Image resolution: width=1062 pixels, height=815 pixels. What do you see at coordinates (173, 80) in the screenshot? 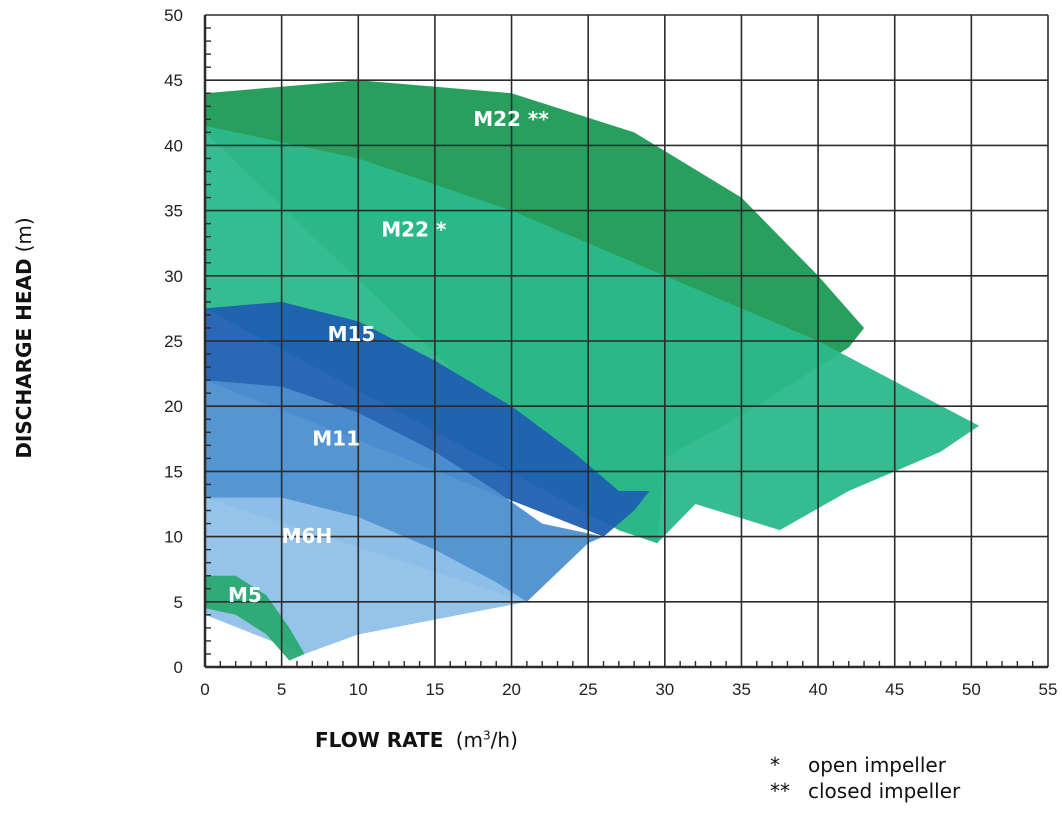
I see `y-tick-label: 45` at bounding box center [173, 80].